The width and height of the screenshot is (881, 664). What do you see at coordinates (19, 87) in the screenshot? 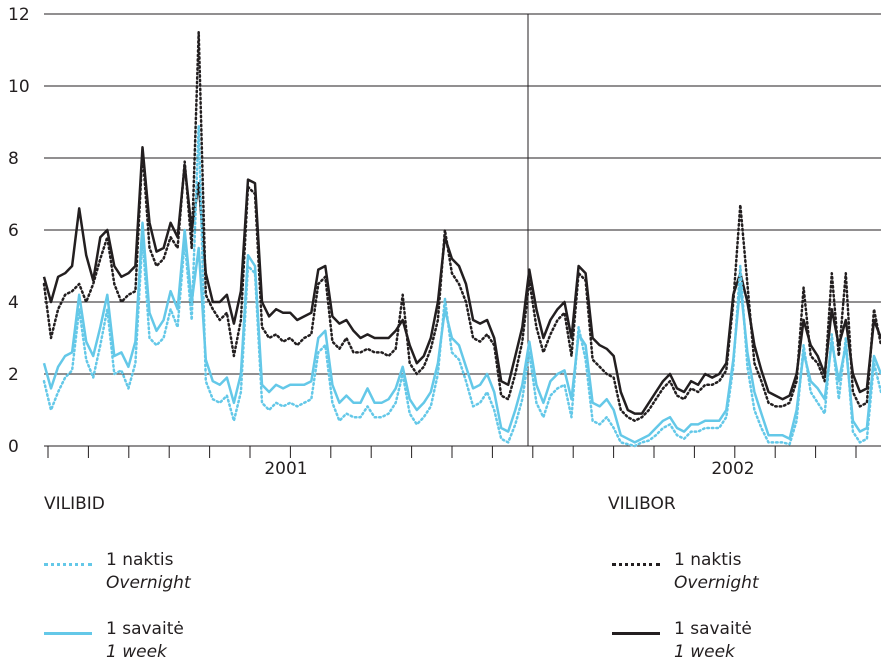
I see `y-tick-label: 10` at bounding box center [19, 87].